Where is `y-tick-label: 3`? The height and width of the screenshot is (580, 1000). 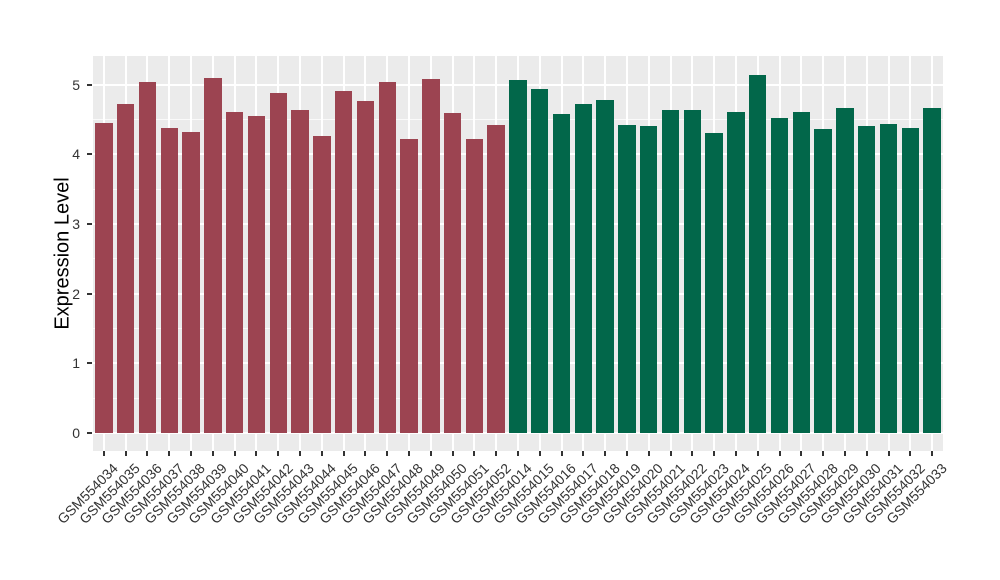
y-tick-label: 3 is located at coordinates (76, 223).